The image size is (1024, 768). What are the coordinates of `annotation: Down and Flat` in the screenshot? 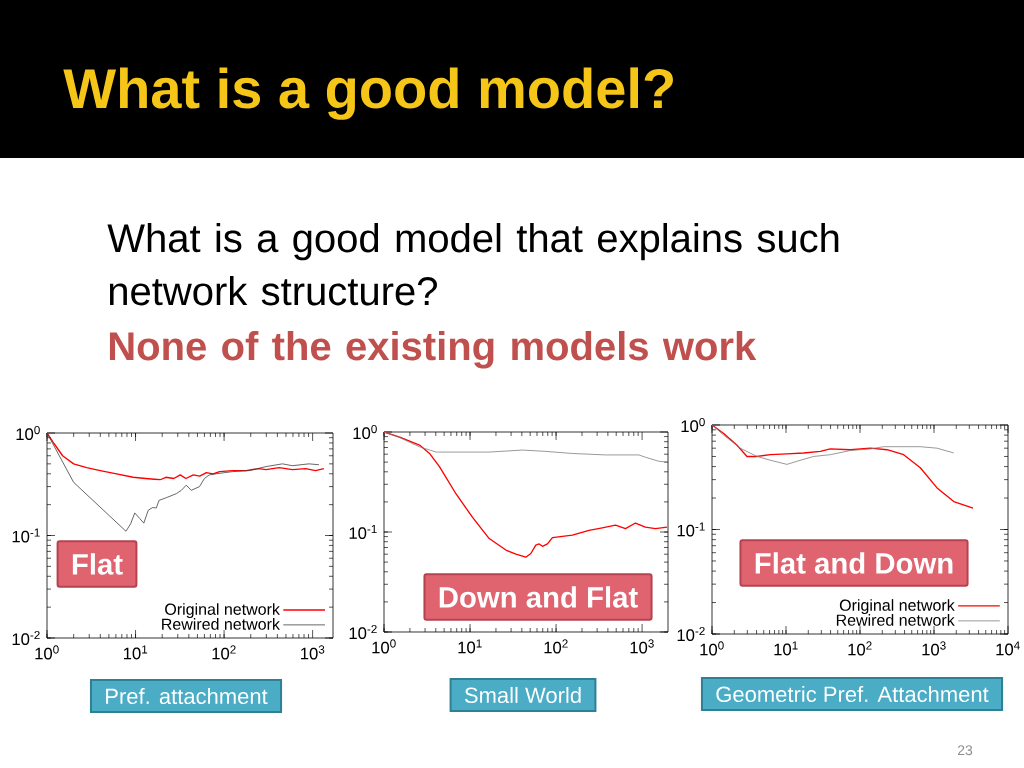 It's located at (538, 597).